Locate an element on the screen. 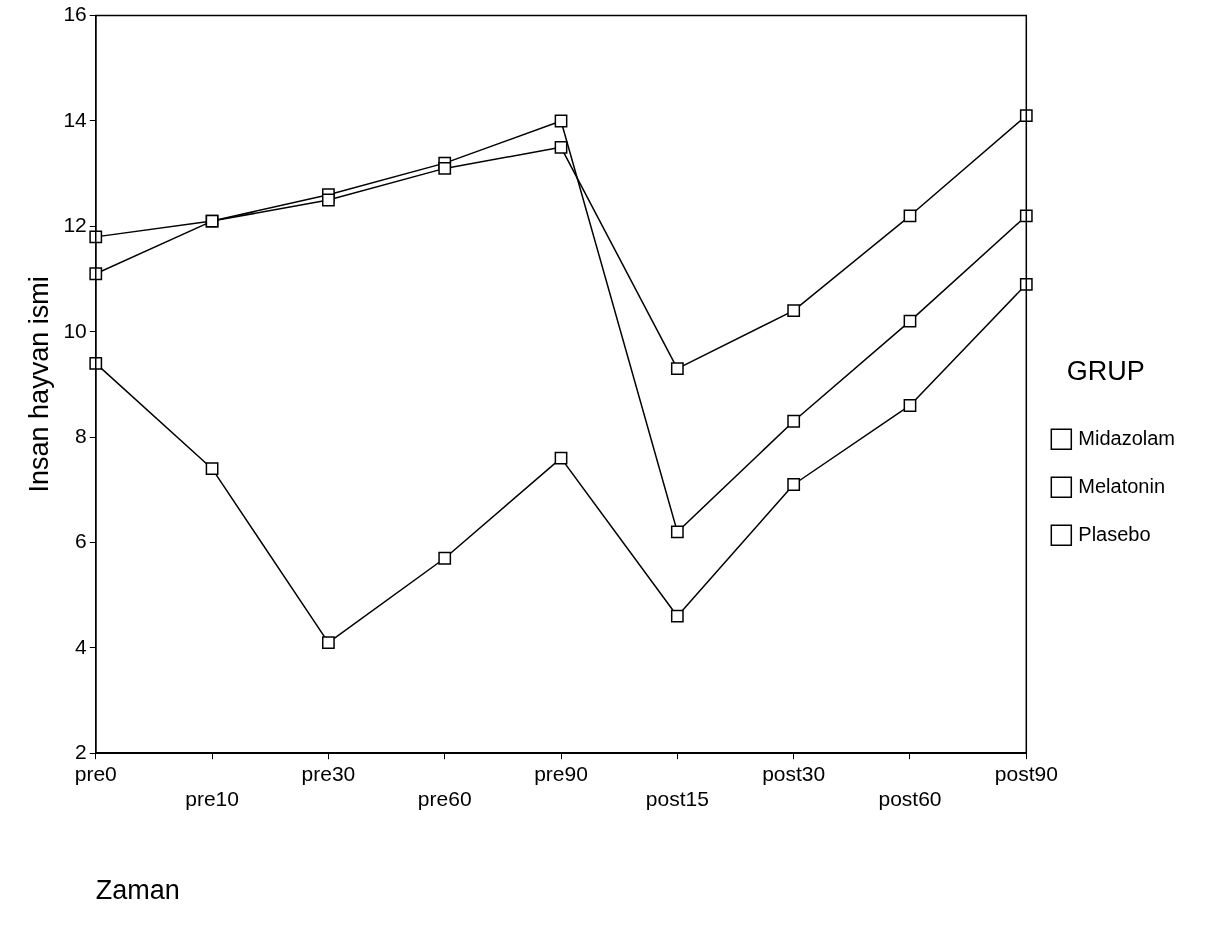  y-tick-label: 12 is located at coordinates (75, 225).